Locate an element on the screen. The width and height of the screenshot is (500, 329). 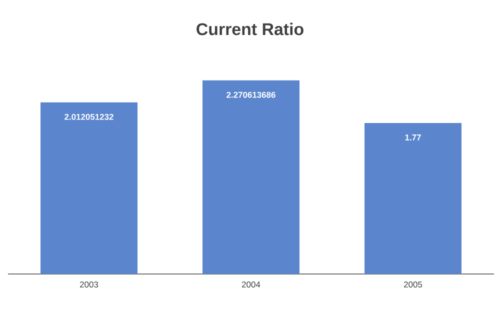
data-label: 2.012051232 is located at coordinates (89, 117).